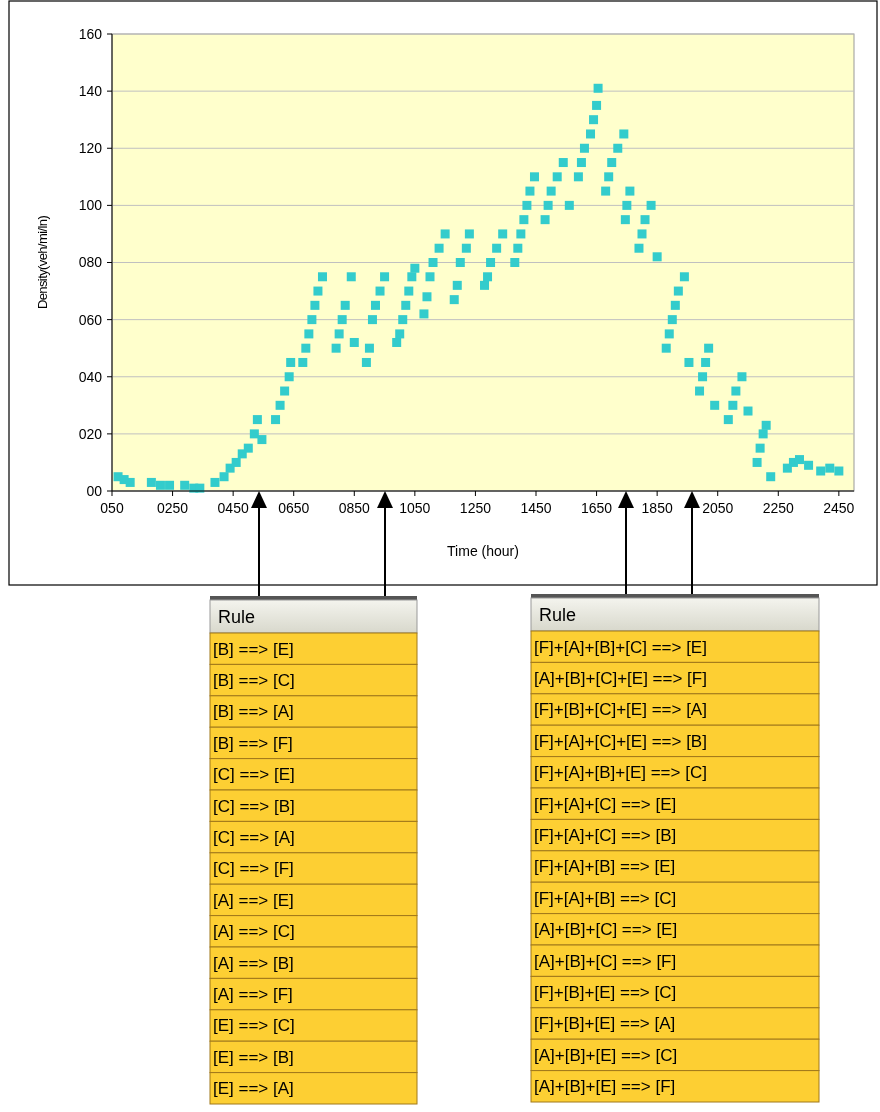 The image size is (880, 1112). Describe the element at coordinates (657, 508) in the screenshot. I see `x-tick-label: 1850` at that location.